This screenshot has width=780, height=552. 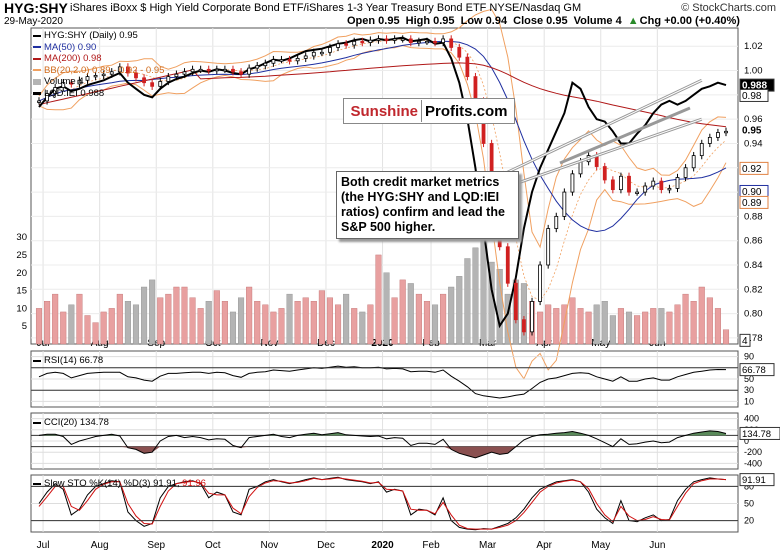 I want to click on price-tag-label: 0.90, so click(x=752, y=192).